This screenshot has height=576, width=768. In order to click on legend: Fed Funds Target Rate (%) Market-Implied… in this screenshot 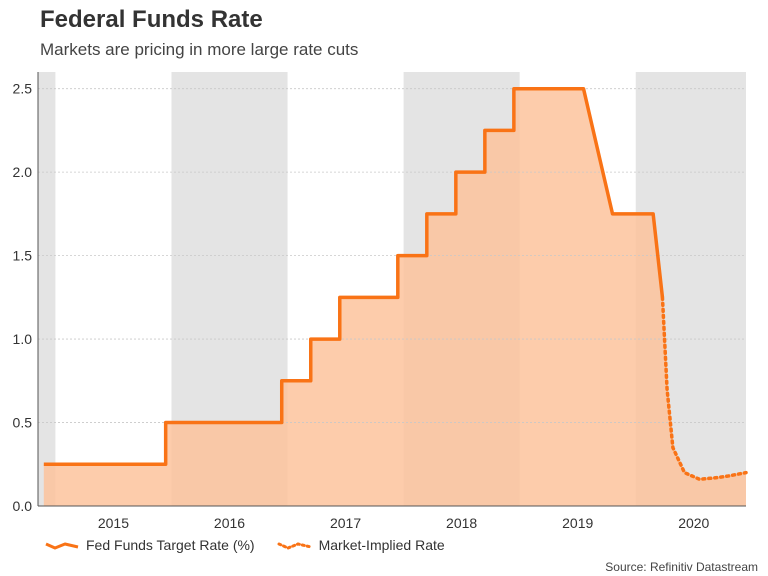, I will do `click(255, 545)`.